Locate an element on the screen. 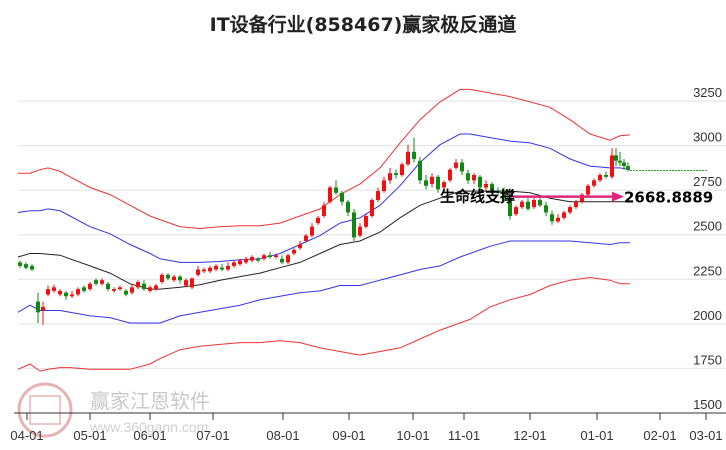 The image size is (726, 450). support-value: 2668.8889 is located at coordinates (668, 198).